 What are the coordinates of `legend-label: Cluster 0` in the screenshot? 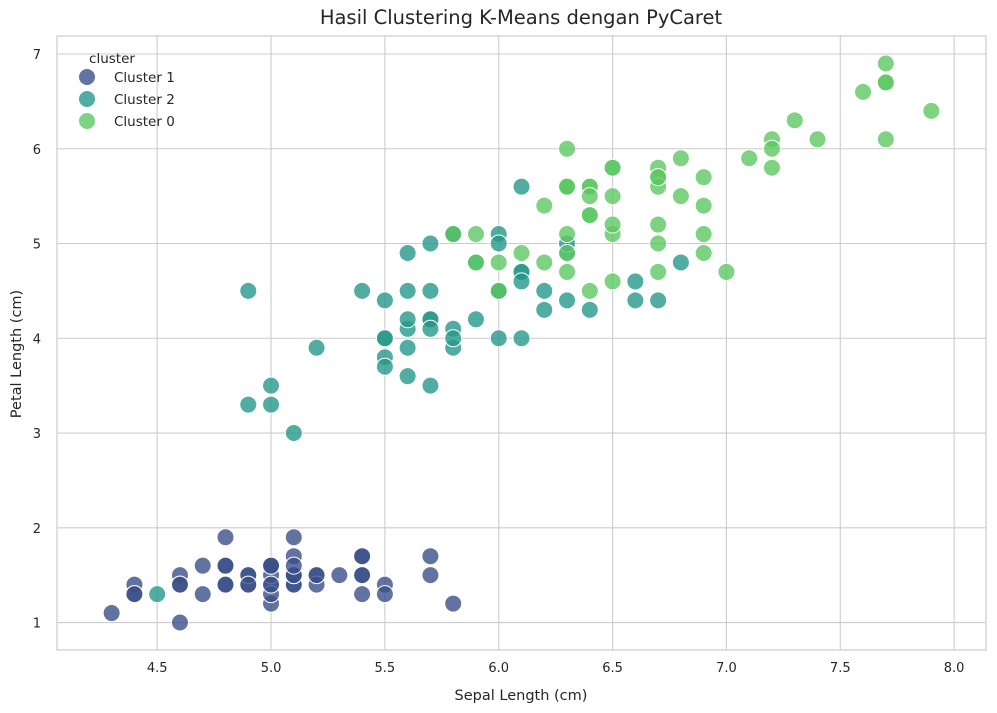 It's located at (144, 122).